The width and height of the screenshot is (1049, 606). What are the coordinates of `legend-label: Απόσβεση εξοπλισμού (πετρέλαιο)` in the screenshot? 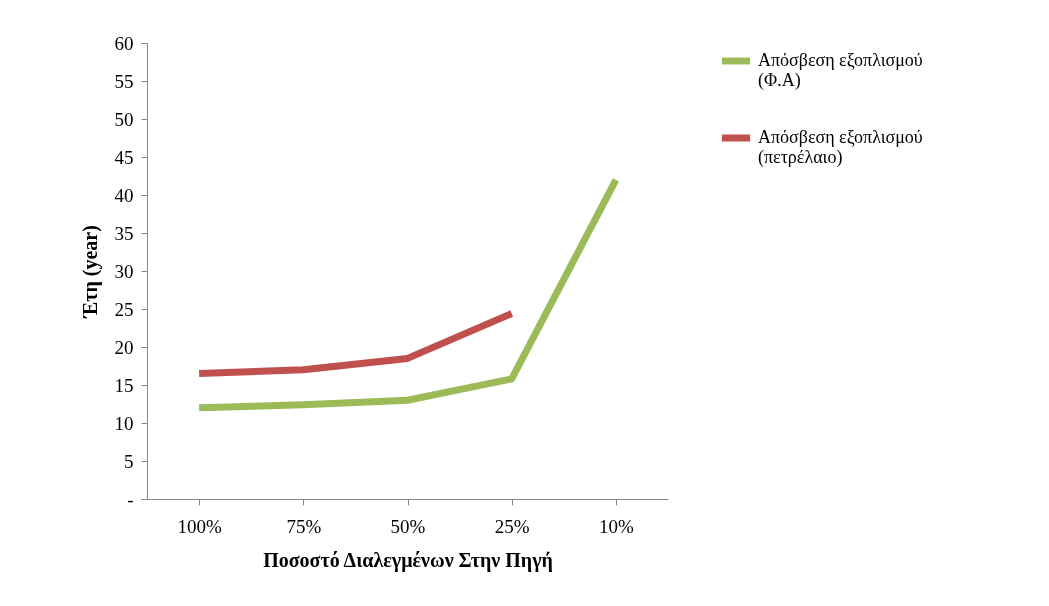 It's located at (840, 147).